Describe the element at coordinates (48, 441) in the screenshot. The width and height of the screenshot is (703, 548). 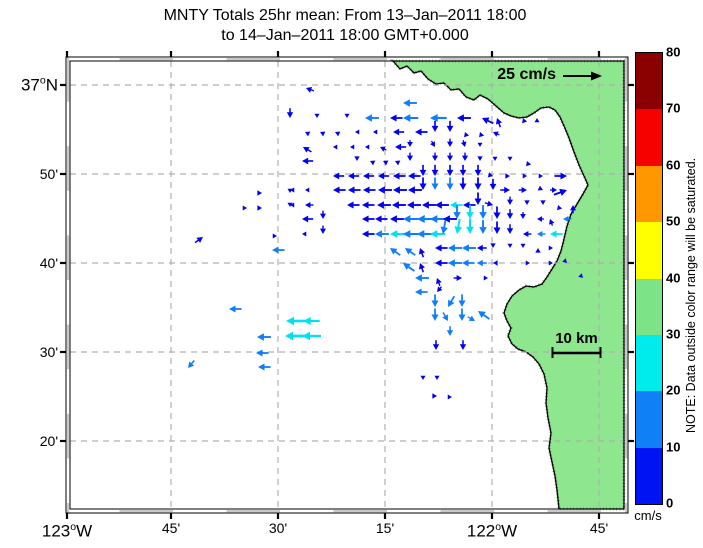
I see `y-tick-label: 20'` at that location.